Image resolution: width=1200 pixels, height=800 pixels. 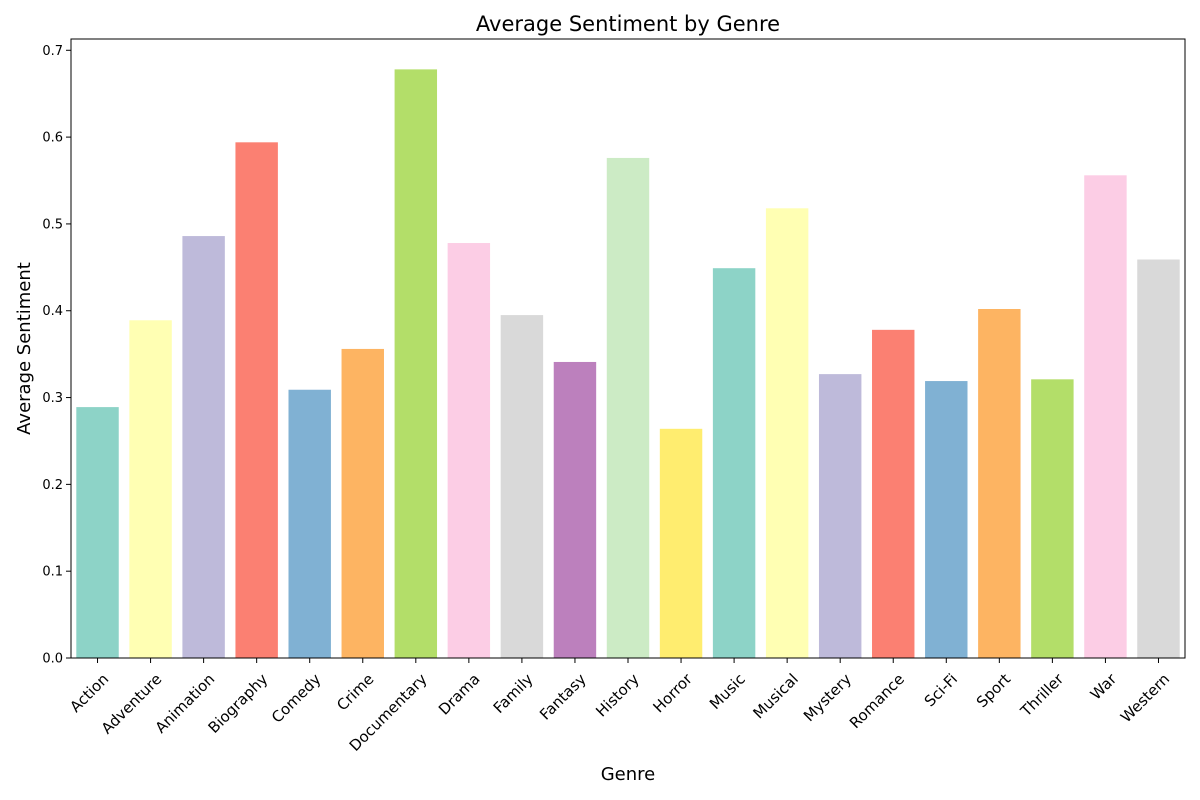 What do you see at coordinates (296, 698) in the screenshot?
I see `x-tick-label-comedy: Comedy` at bounding box center [296, 698].